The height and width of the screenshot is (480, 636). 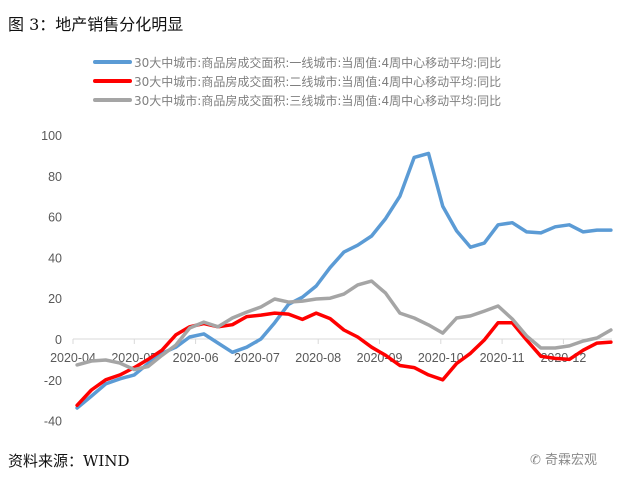 I want to click on figure-title: 图 3：地产销售分化明显, so click(x=96, y=24).